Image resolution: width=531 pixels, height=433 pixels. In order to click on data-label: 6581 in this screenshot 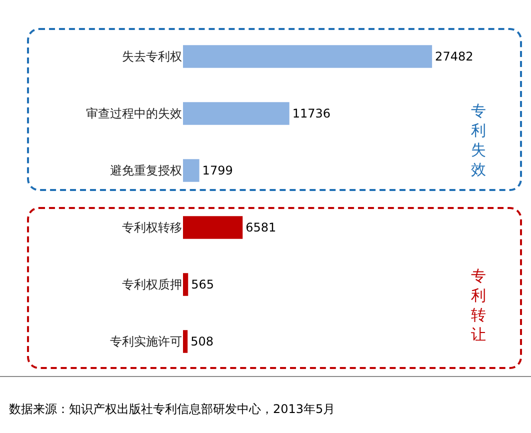, I will do `click(261, 227)`.